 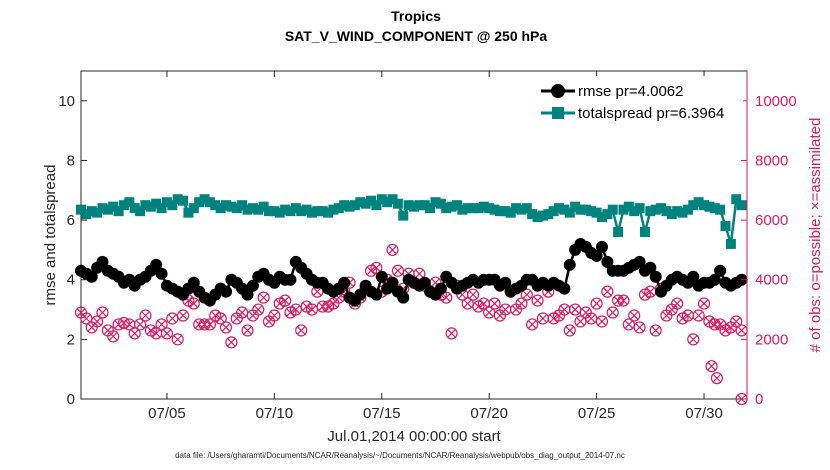 I want to click on y-tick-label: 4, so click(x=71, y=280).